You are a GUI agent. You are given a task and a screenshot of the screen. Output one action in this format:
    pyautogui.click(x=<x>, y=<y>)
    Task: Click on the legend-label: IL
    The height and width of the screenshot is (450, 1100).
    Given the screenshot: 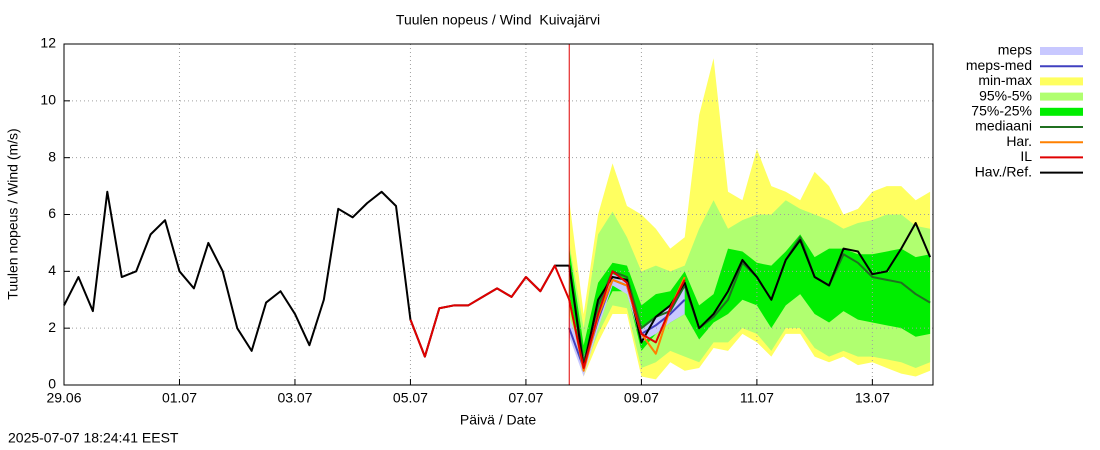 What is the action you would take?
    pyautogui.click(x=1026, y=156)
    